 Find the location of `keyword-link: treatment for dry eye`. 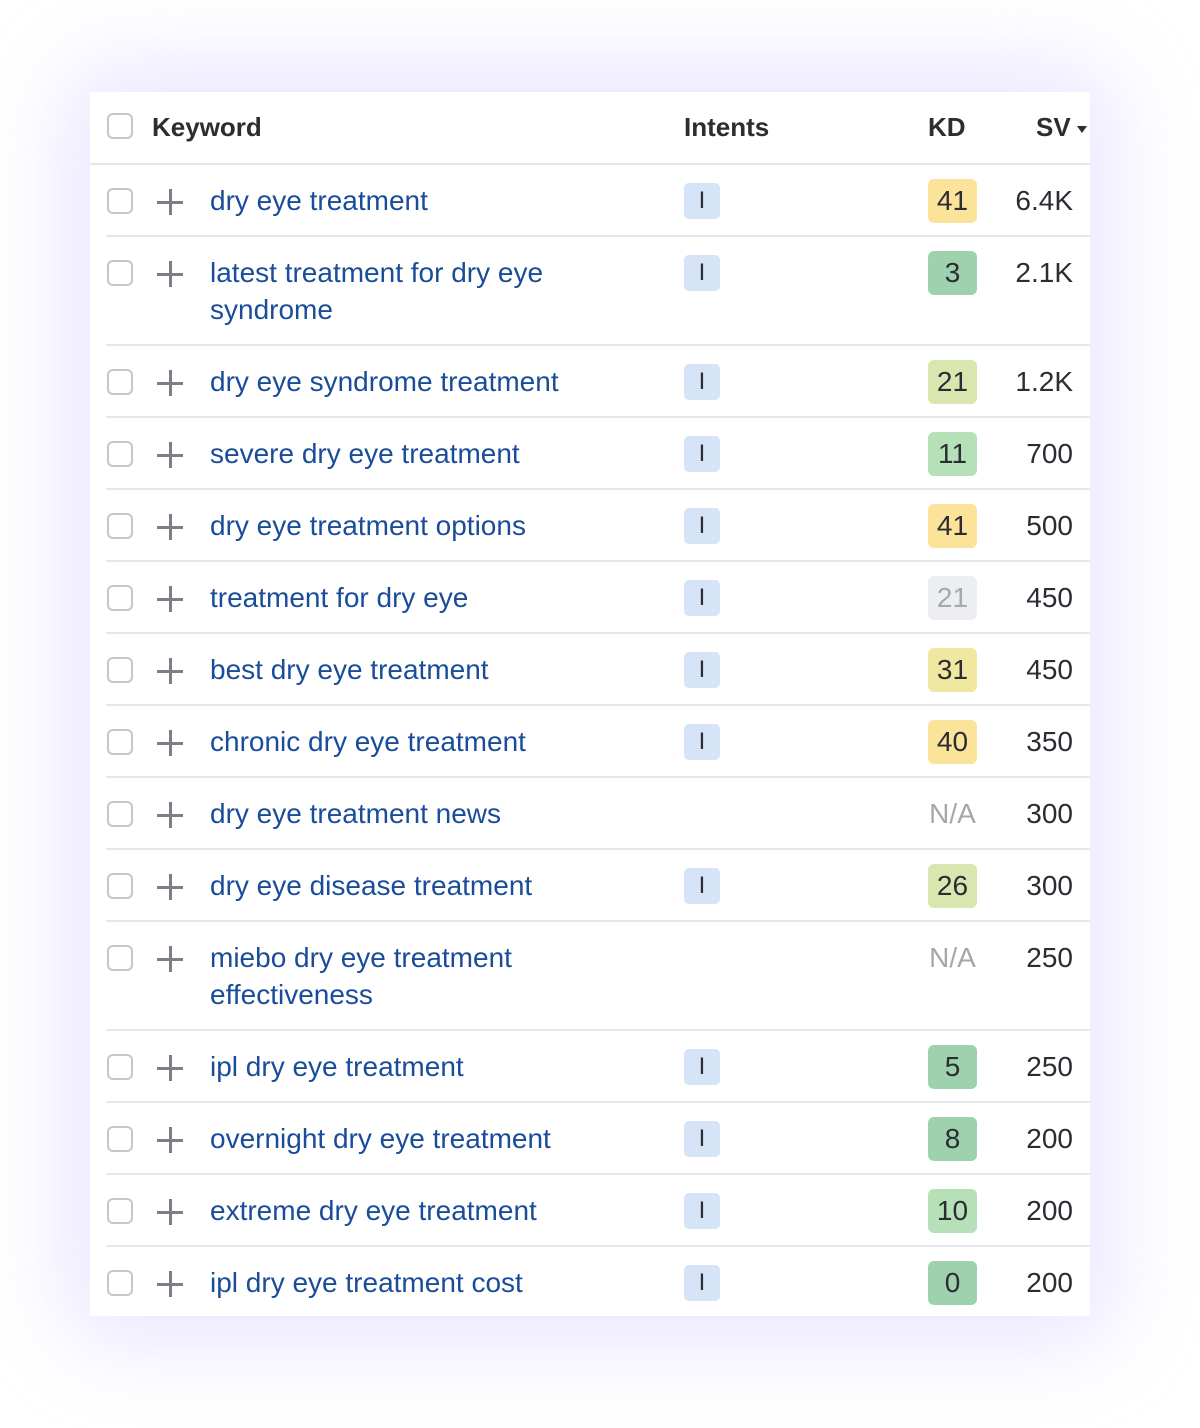

keyword-link: treatment for dry eye is located at coordinates (339, 597).